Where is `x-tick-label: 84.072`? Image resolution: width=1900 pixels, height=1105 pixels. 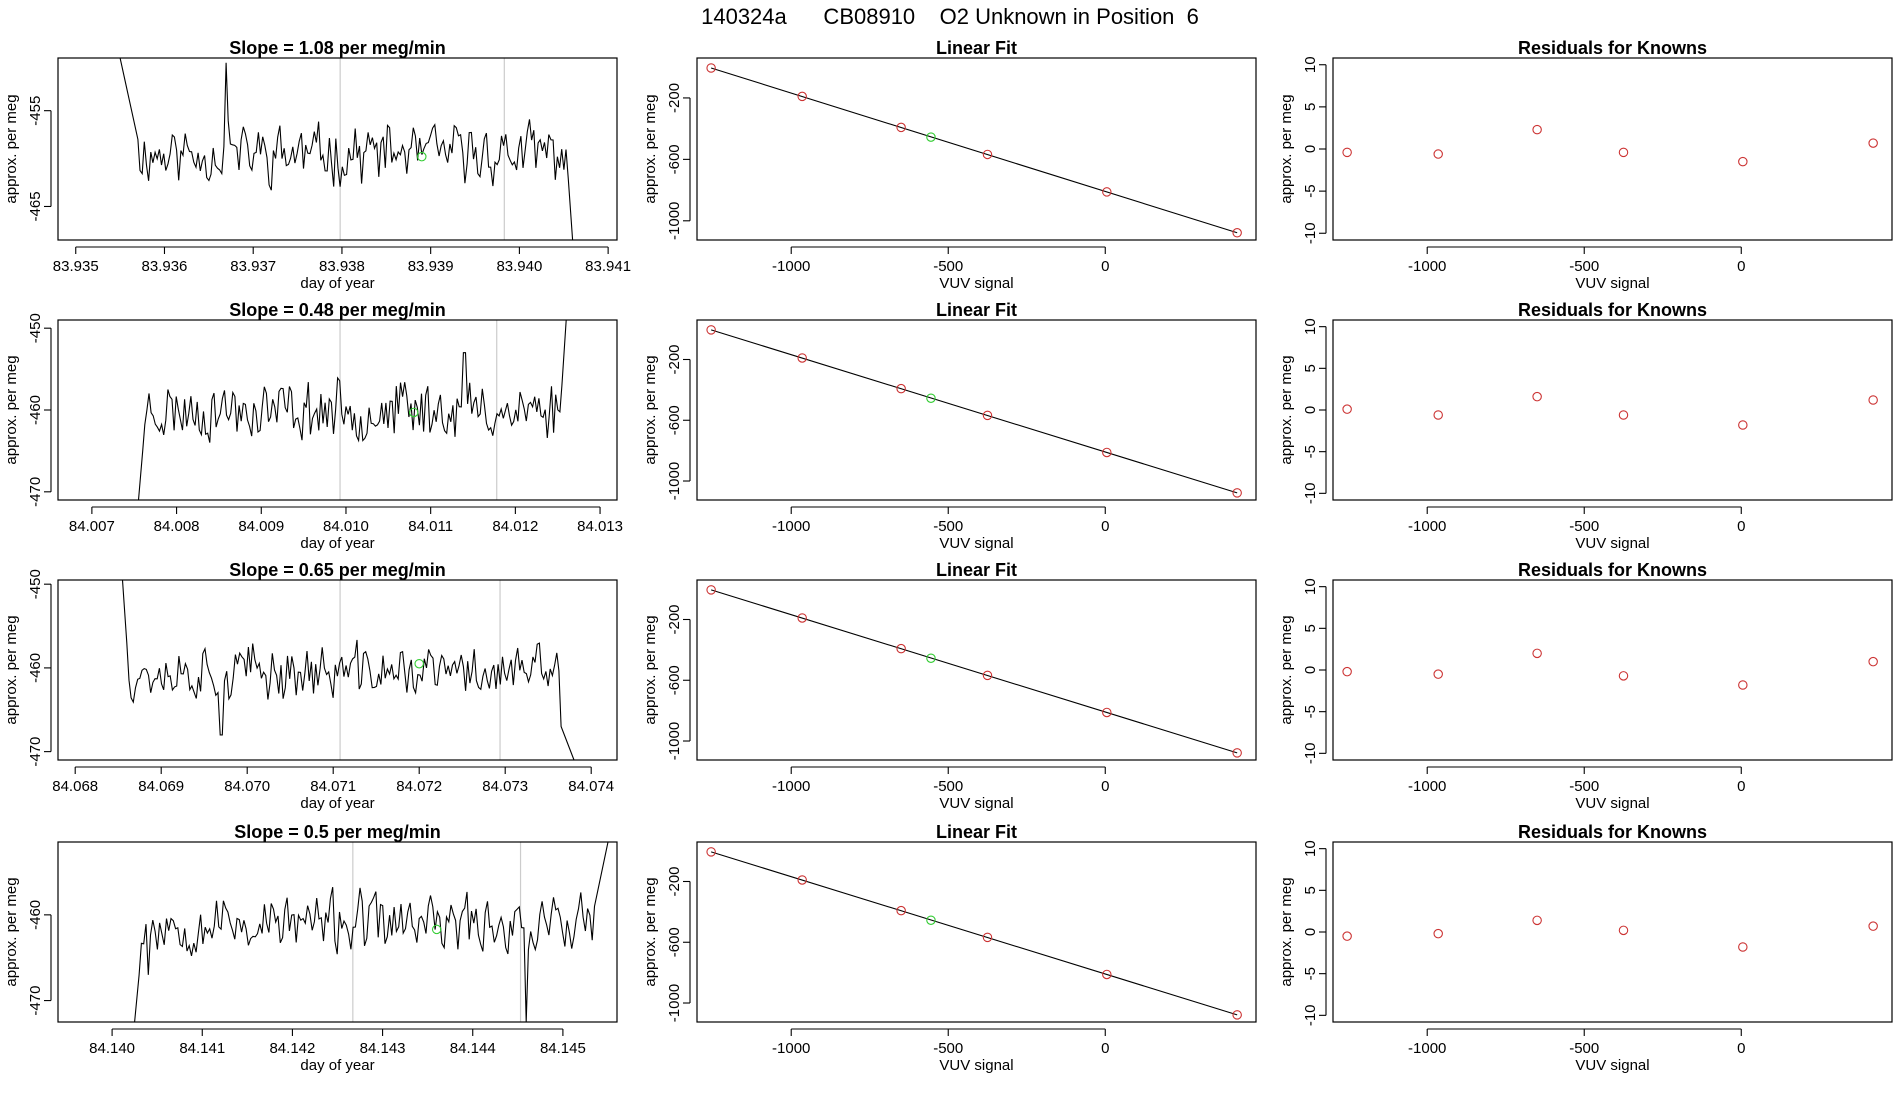 x-tick-label: 84.072 is located at coordinates (419, 786).